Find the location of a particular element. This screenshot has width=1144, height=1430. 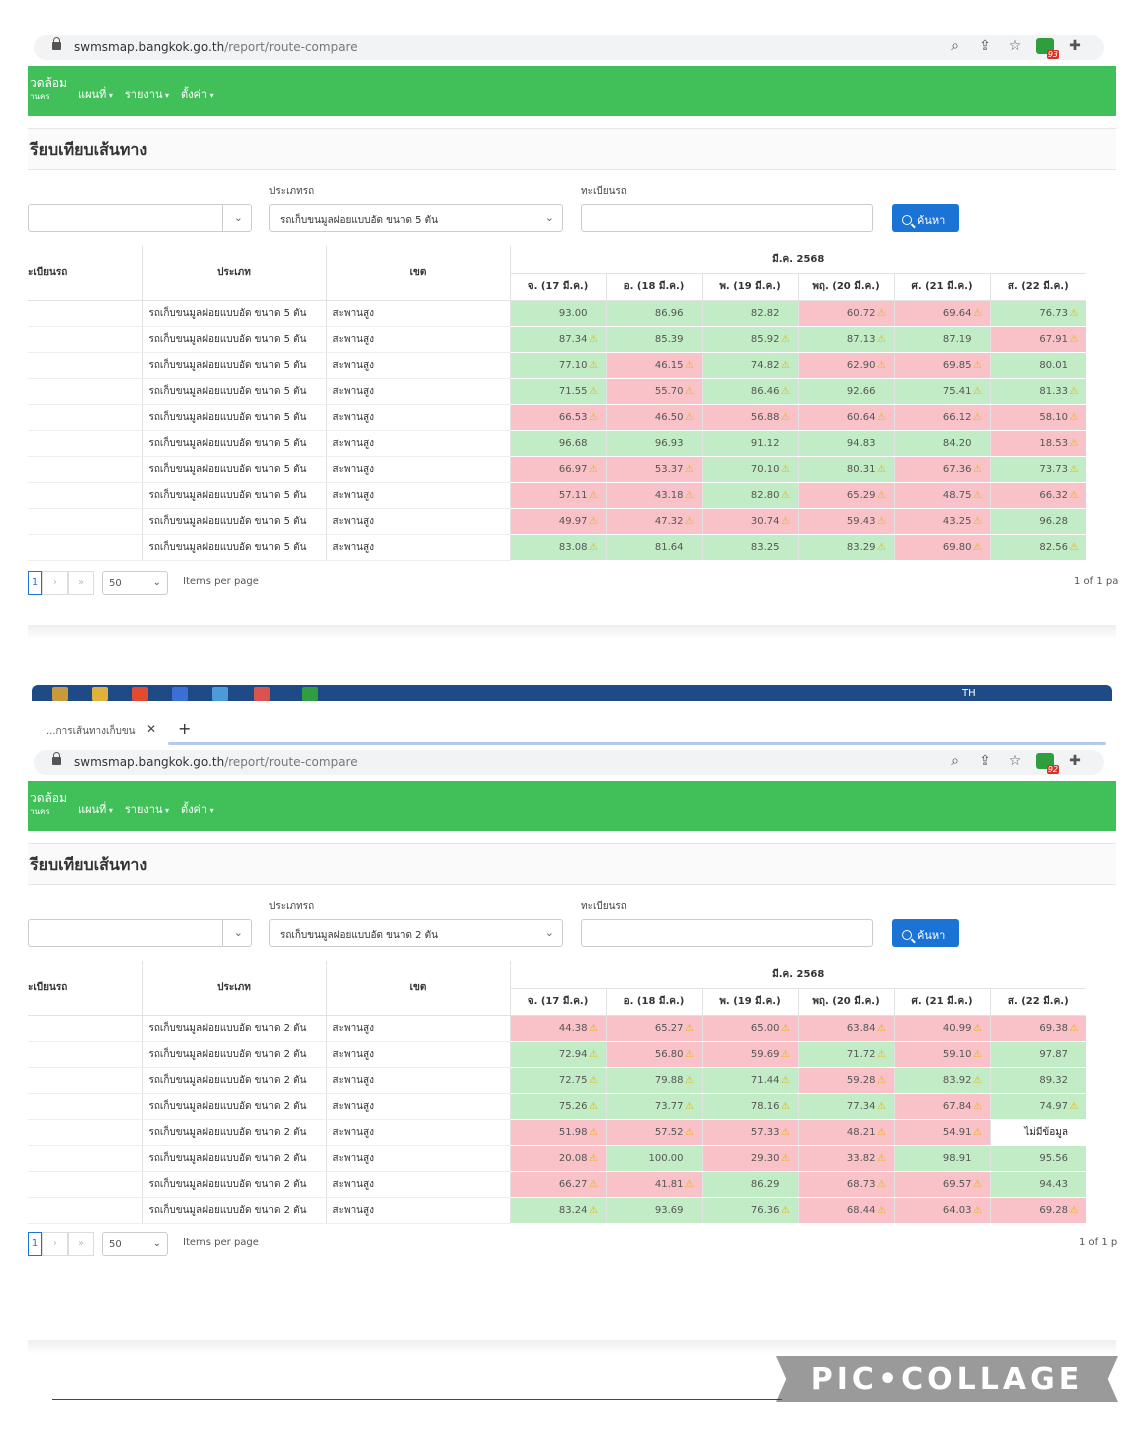

score-cell: 83.92 ⚠ is located at coordinates (941, 1080).